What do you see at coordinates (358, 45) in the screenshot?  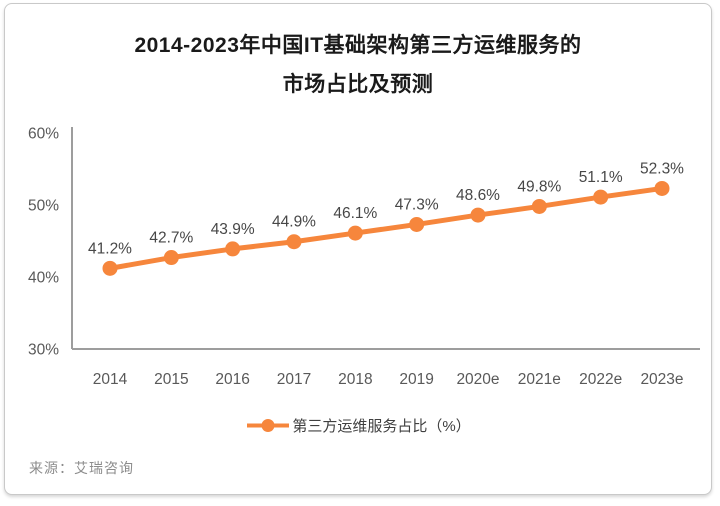 I see `chart-title-line1: 2014-2023年中国IT基础架构第三方运维服务的` at bounding box center [358, 45].